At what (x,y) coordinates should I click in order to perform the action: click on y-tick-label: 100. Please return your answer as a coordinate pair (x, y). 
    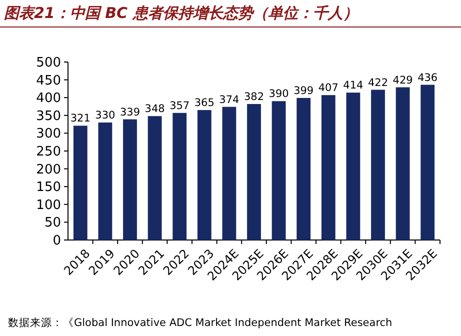
    Looking at the image, I should click on (48, 205).